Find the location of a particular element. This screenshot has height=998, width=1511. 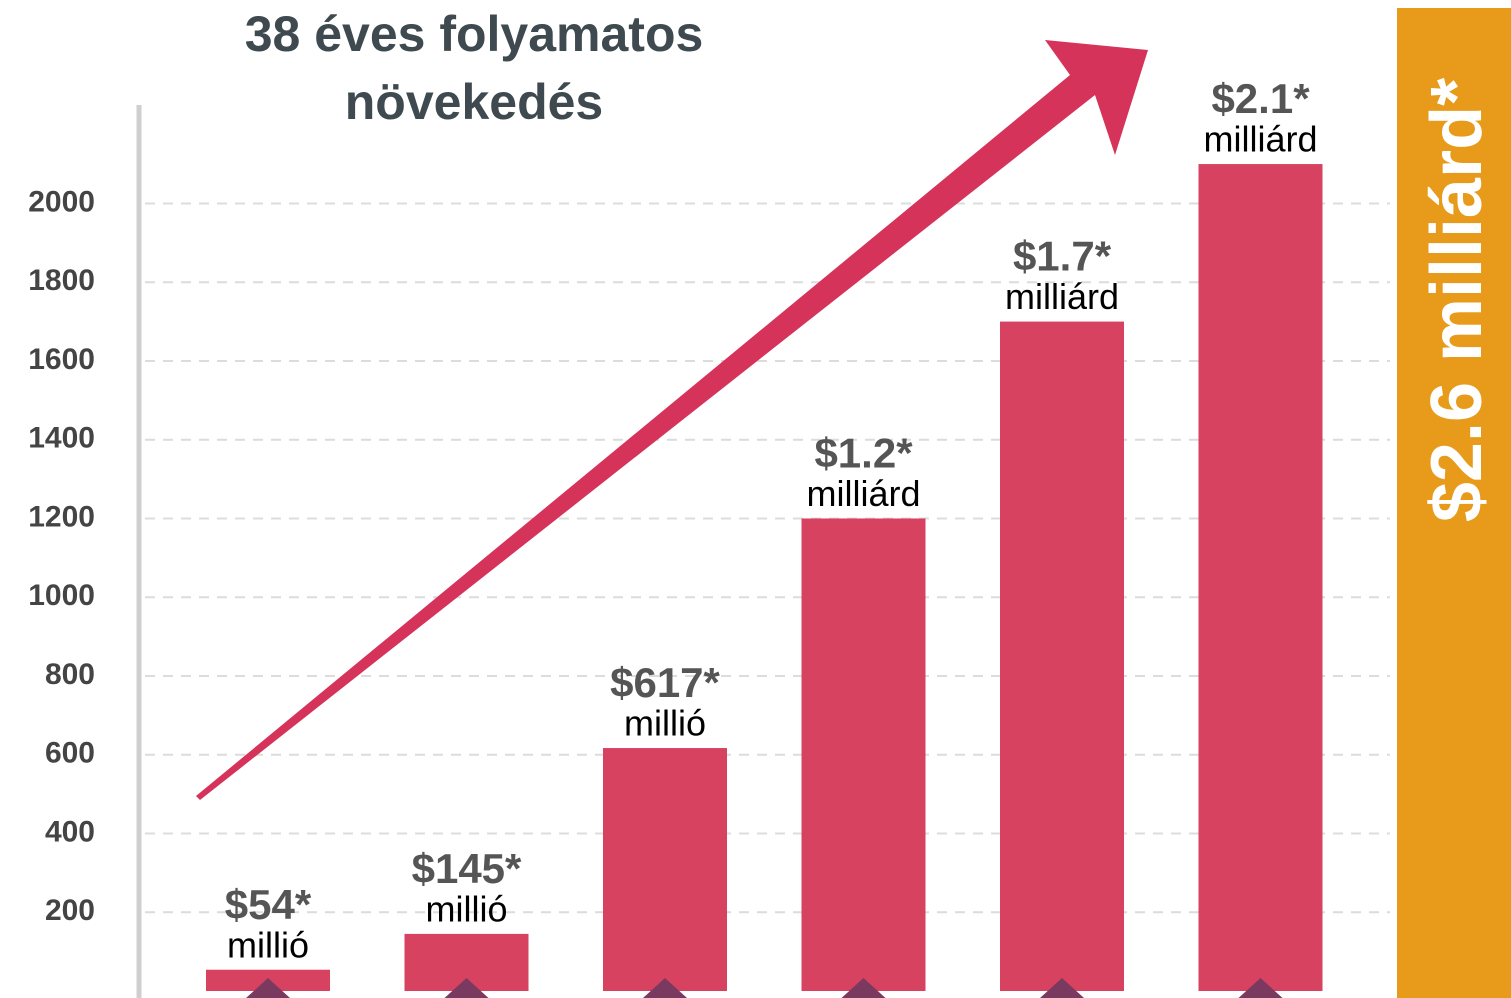

value-label: $54* is located at coordinates (268, 904).